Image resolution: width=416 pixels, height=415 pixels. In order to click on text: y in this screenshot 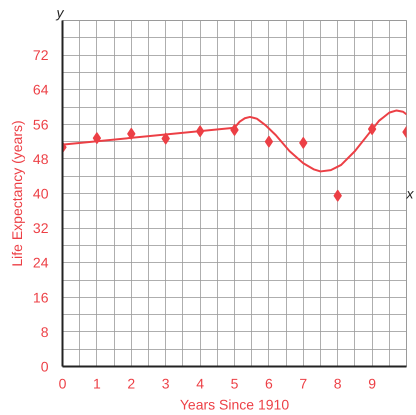, I will do `click(60, 12)`.